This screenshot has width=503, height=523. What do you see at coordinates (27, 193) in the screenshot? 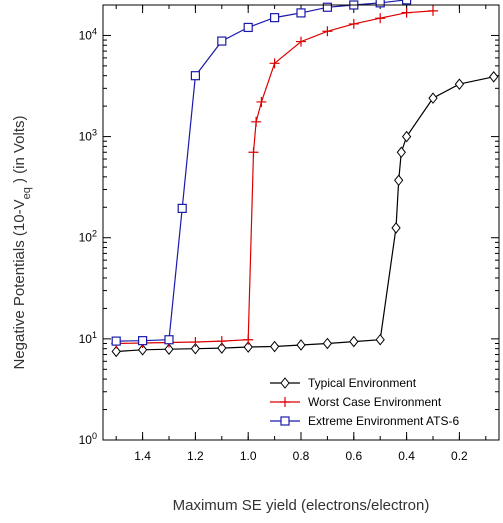
I see `y-axis-title-subscript: eq` at bounding box center [27, 193].